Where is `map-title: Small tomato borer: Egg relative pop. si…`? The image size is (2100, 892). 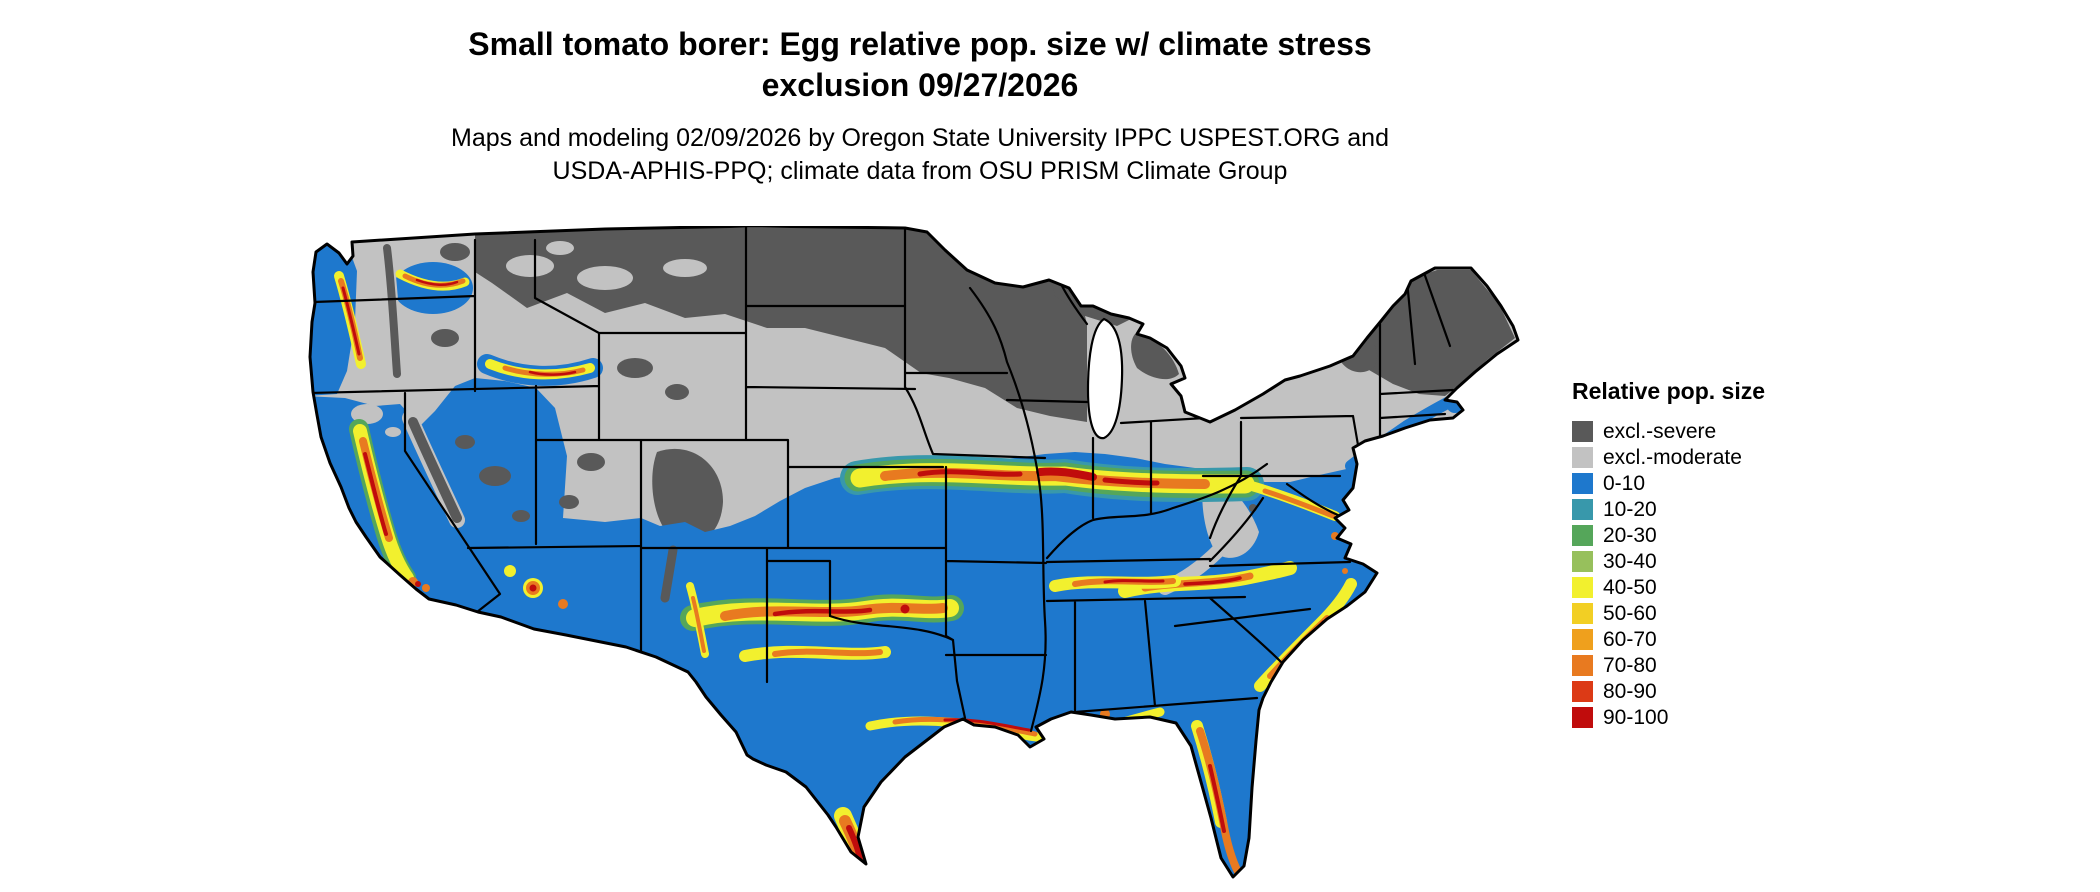
map-title: Small tomato borer: Egg relative pop. si… is located at coordinates (920, 65).